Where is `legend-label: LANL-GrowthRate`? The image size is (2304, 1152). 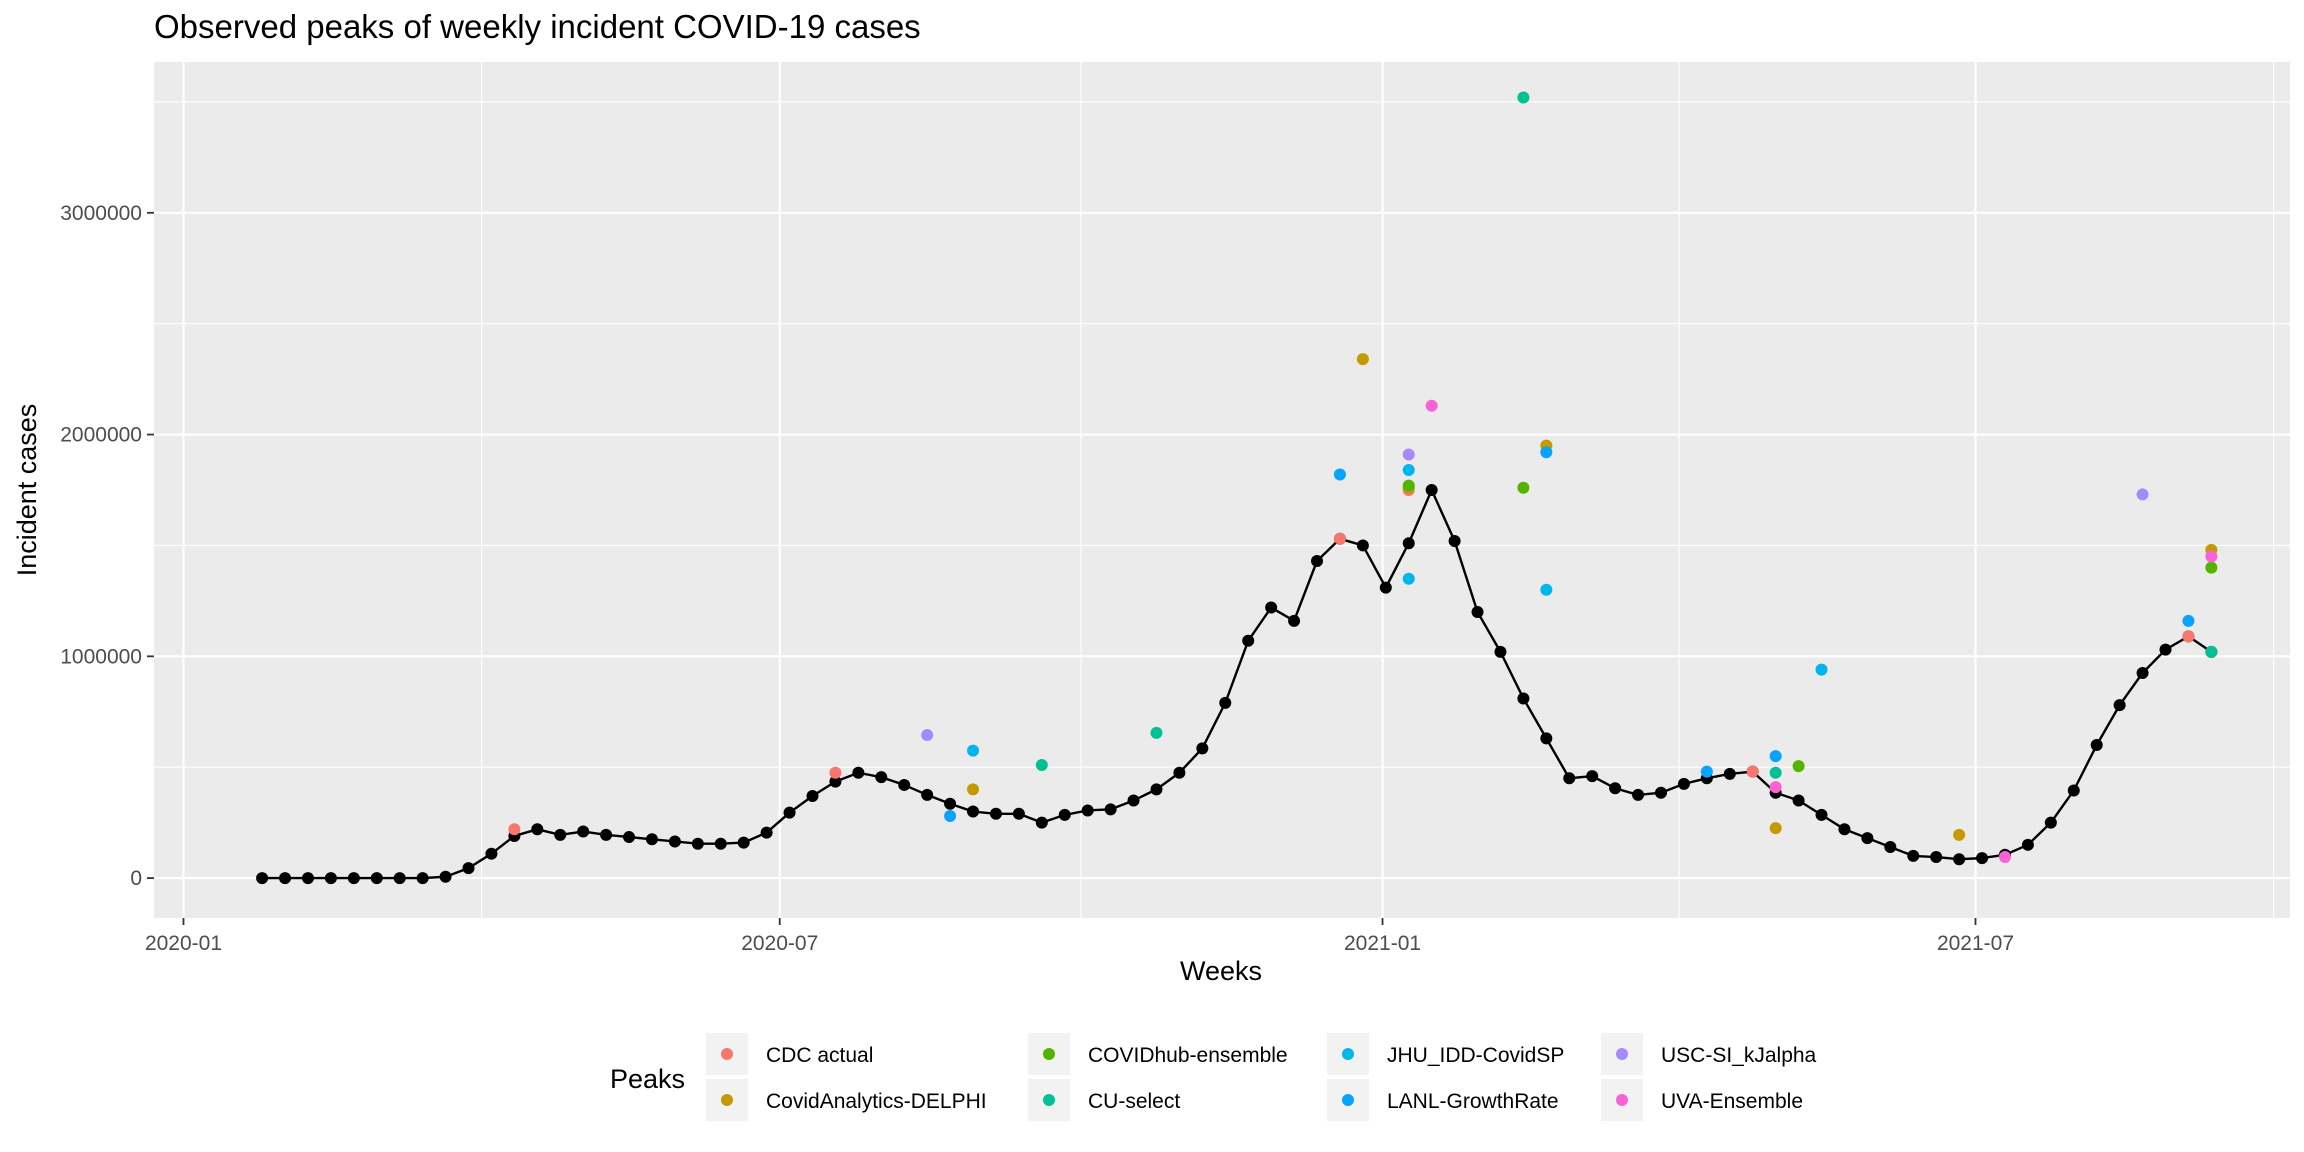
legend-label: LANL-GrowthRate is located at coordinates (1473, 1101).